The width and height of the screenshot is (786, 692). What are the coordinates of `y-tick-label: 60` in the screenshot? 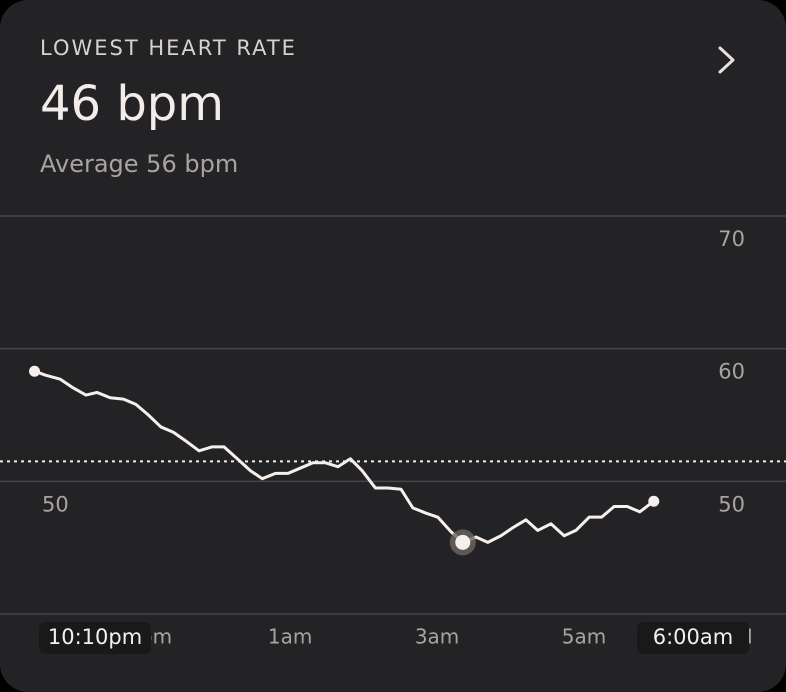 It's located at (731, 372).